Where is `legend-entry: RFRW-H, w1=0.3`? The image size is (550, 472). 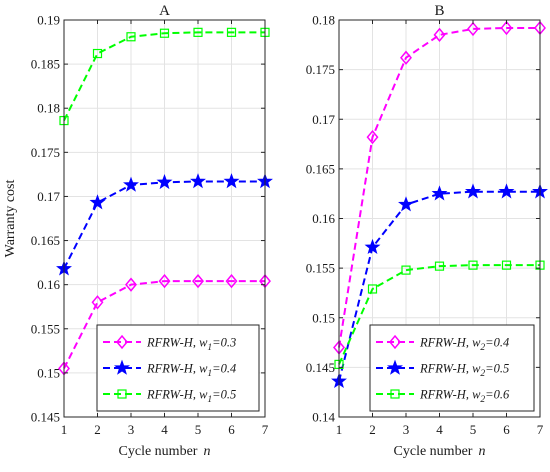 legend-entry: RFRW-H, w1=0.3 is located at coordinates (169, 344).